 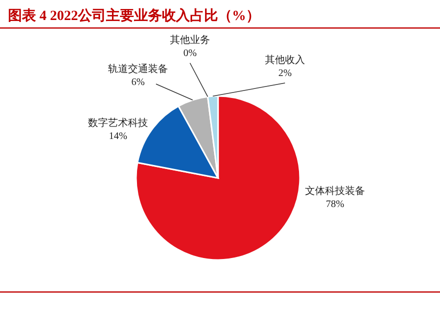 I want to click on slice-label: 其他收入, so click(x=285, y=60).